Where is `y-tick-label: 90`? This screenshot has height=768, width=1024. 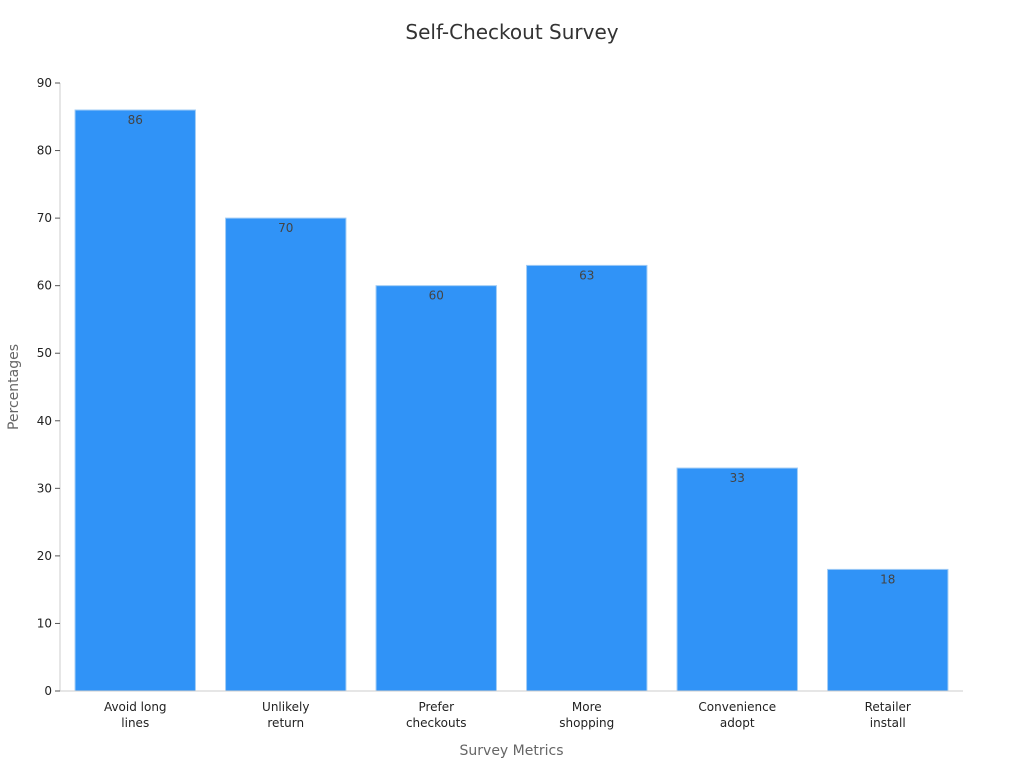 y-tick-label: 90 is located at coordinates (44, 83).